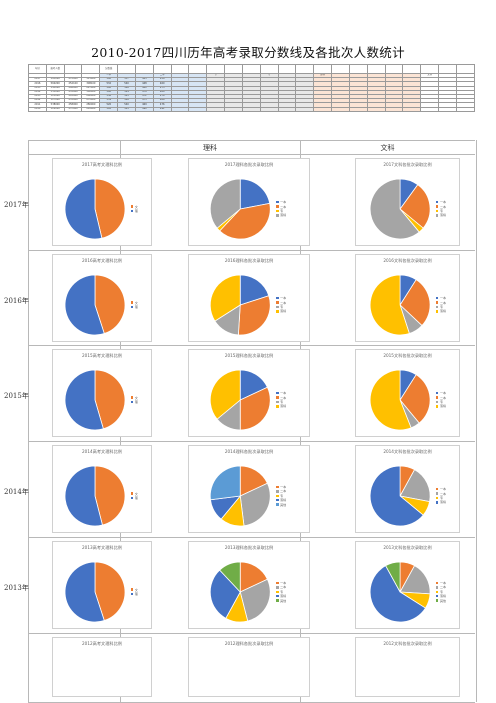 The image size is (496, 703). Describe the element at coordinates (136, 397) in the screenshot. I see `legend-label: 文` at that location.